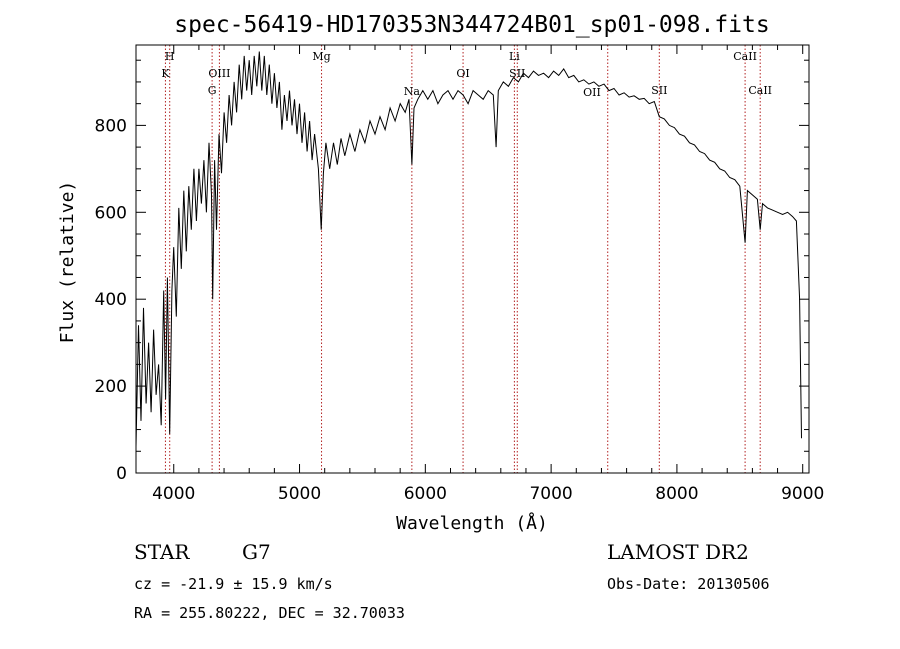 The width and height of the screenshot is (900, 649). I want to click on line-labels: HK OIII G Mg Na OI Li SII OII SII CaII CaII, so click(466, 74).